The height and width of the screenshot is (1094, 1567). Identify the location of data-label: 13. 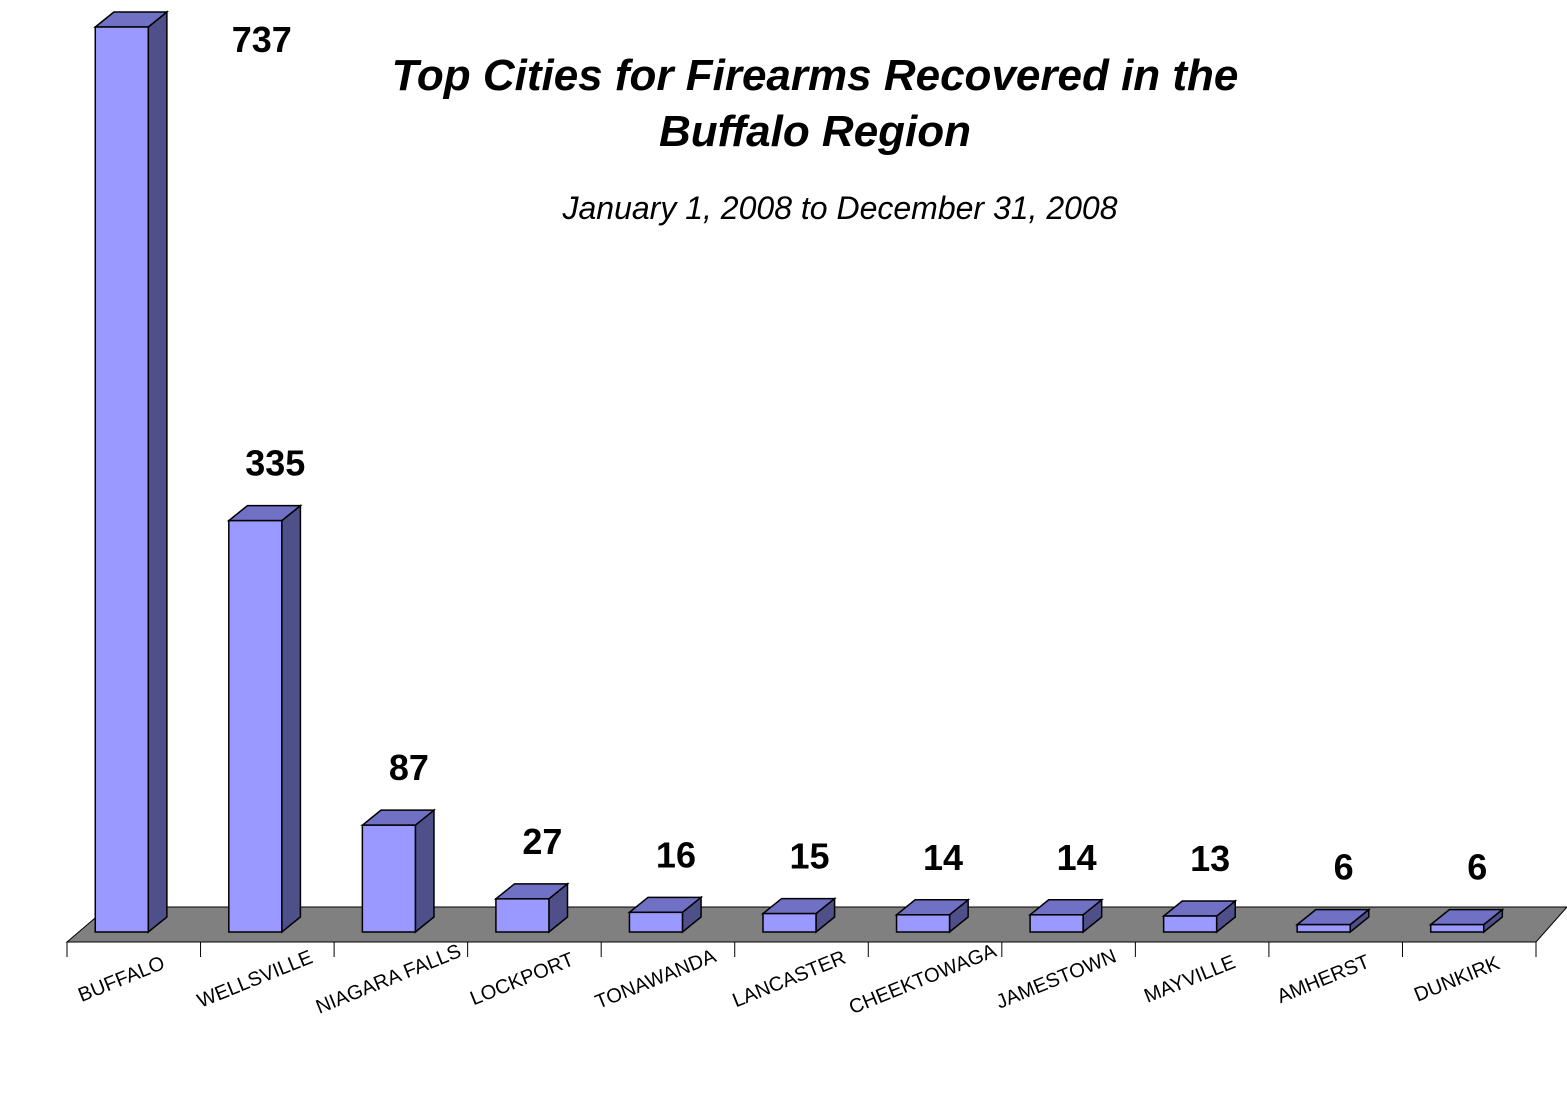
(1210, 858).